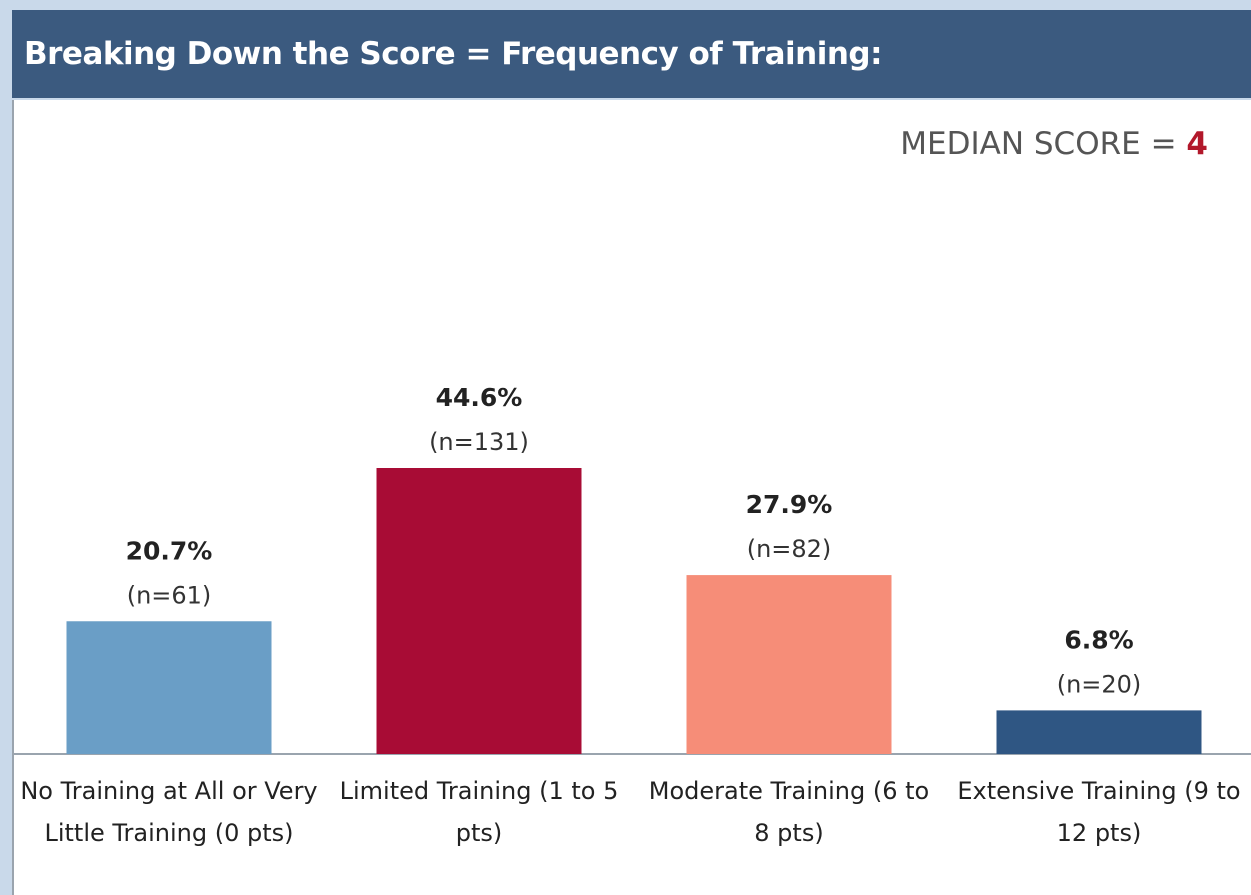 This screenshot has height=895, width=1251. What do you see at coordinates (789, 812) in the screenshot?
I see `x-tick-label: Moderate Training (6 to 8 pts)` at bounding box center [789, 812].